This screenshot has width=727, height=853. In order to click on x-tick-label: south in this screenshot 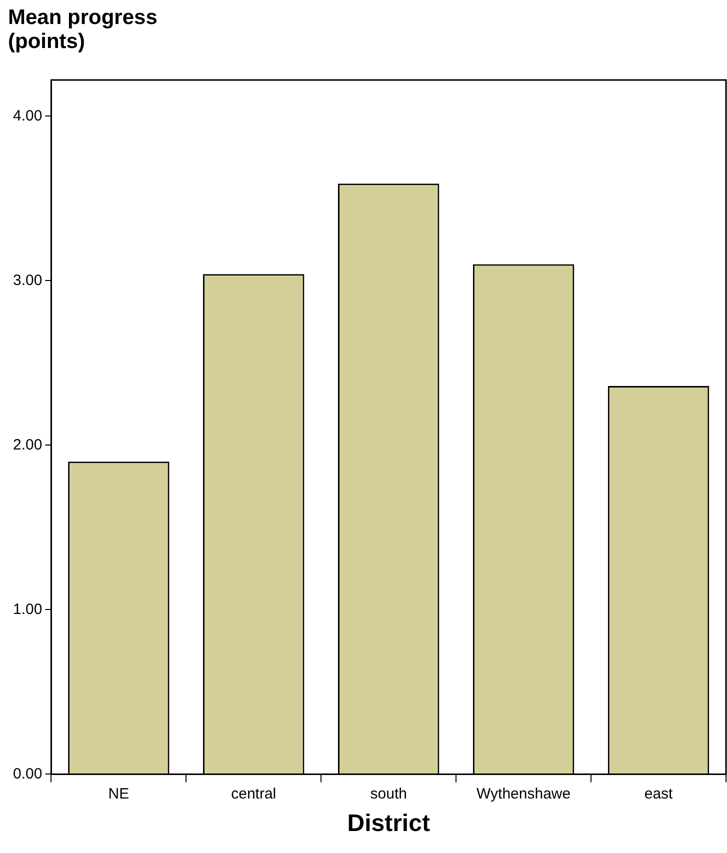, I will do `click(388, 793)`.